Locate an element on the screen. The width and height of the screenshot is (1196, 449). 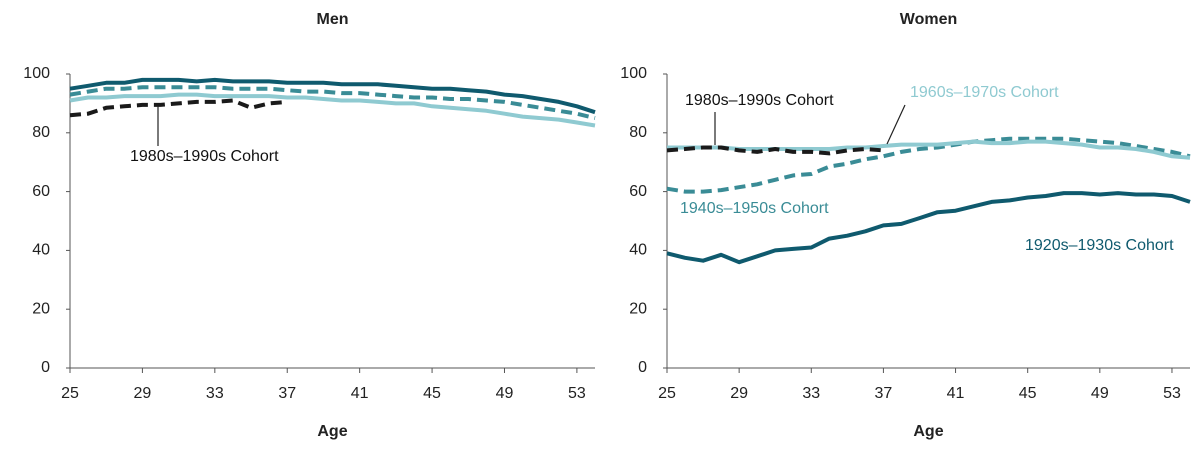
chart-title: Women is located at coordinates (928, 19).